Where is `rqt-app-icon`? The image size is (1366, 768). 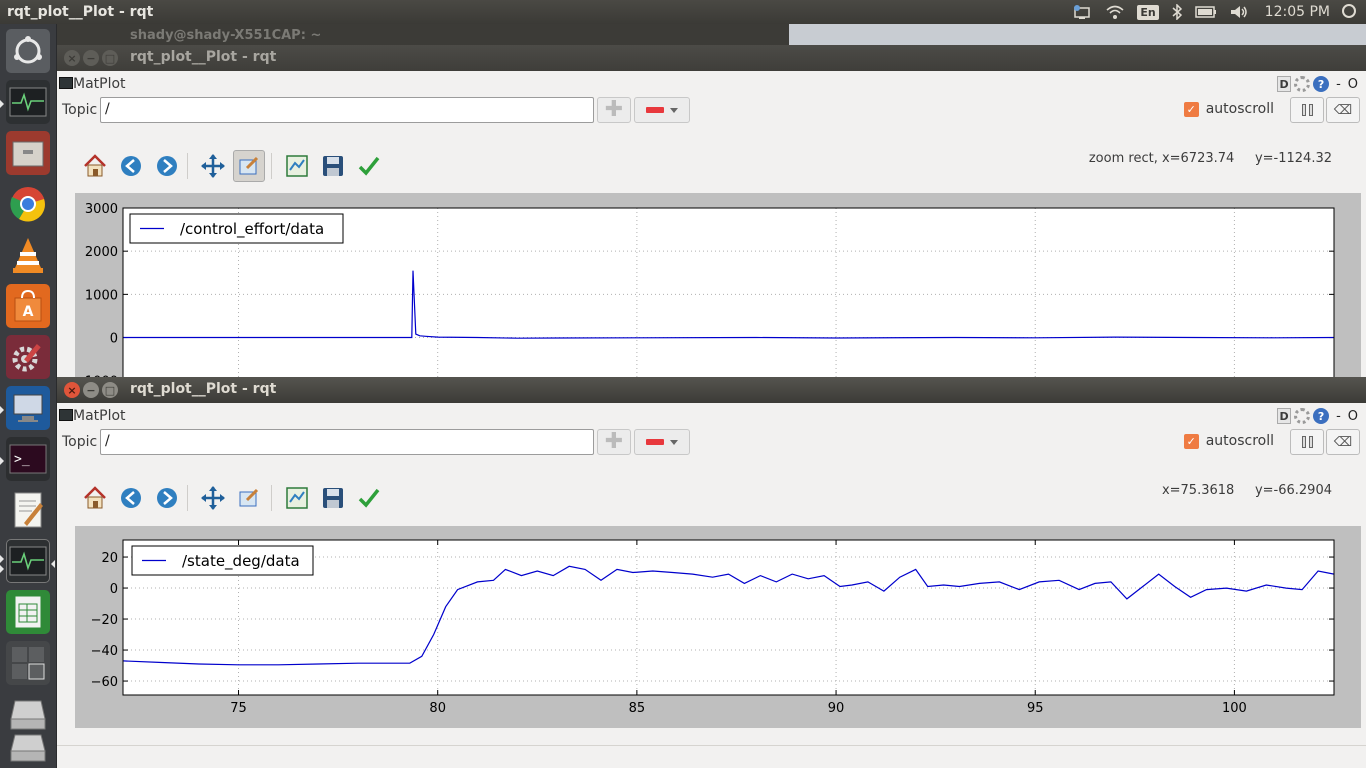
rqt-app-icon is located at coordinates (28, 561).